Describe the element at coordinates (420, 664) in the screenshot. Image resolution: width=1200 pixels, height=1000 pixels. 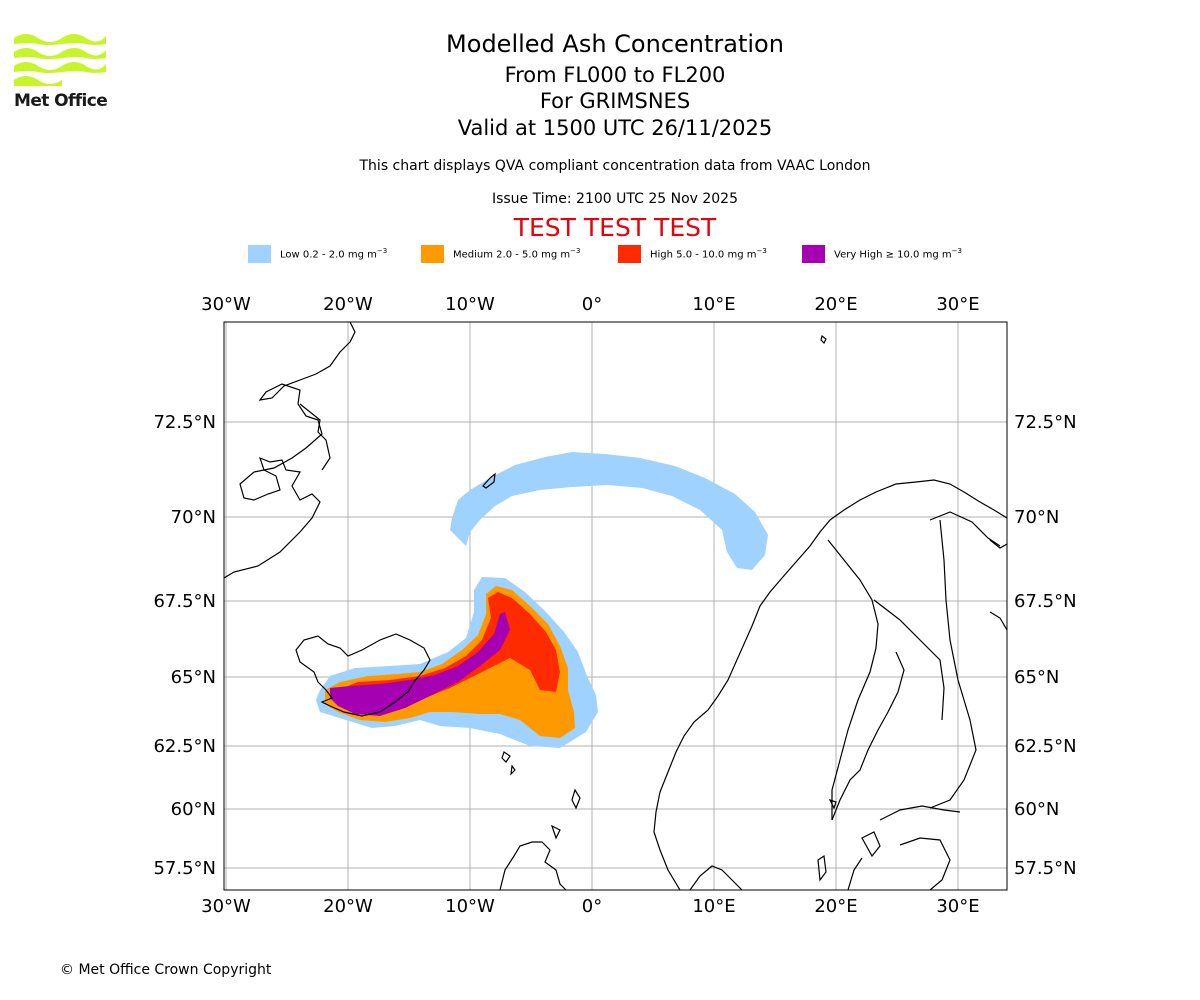
I see `ash-very-high-region` at that location.